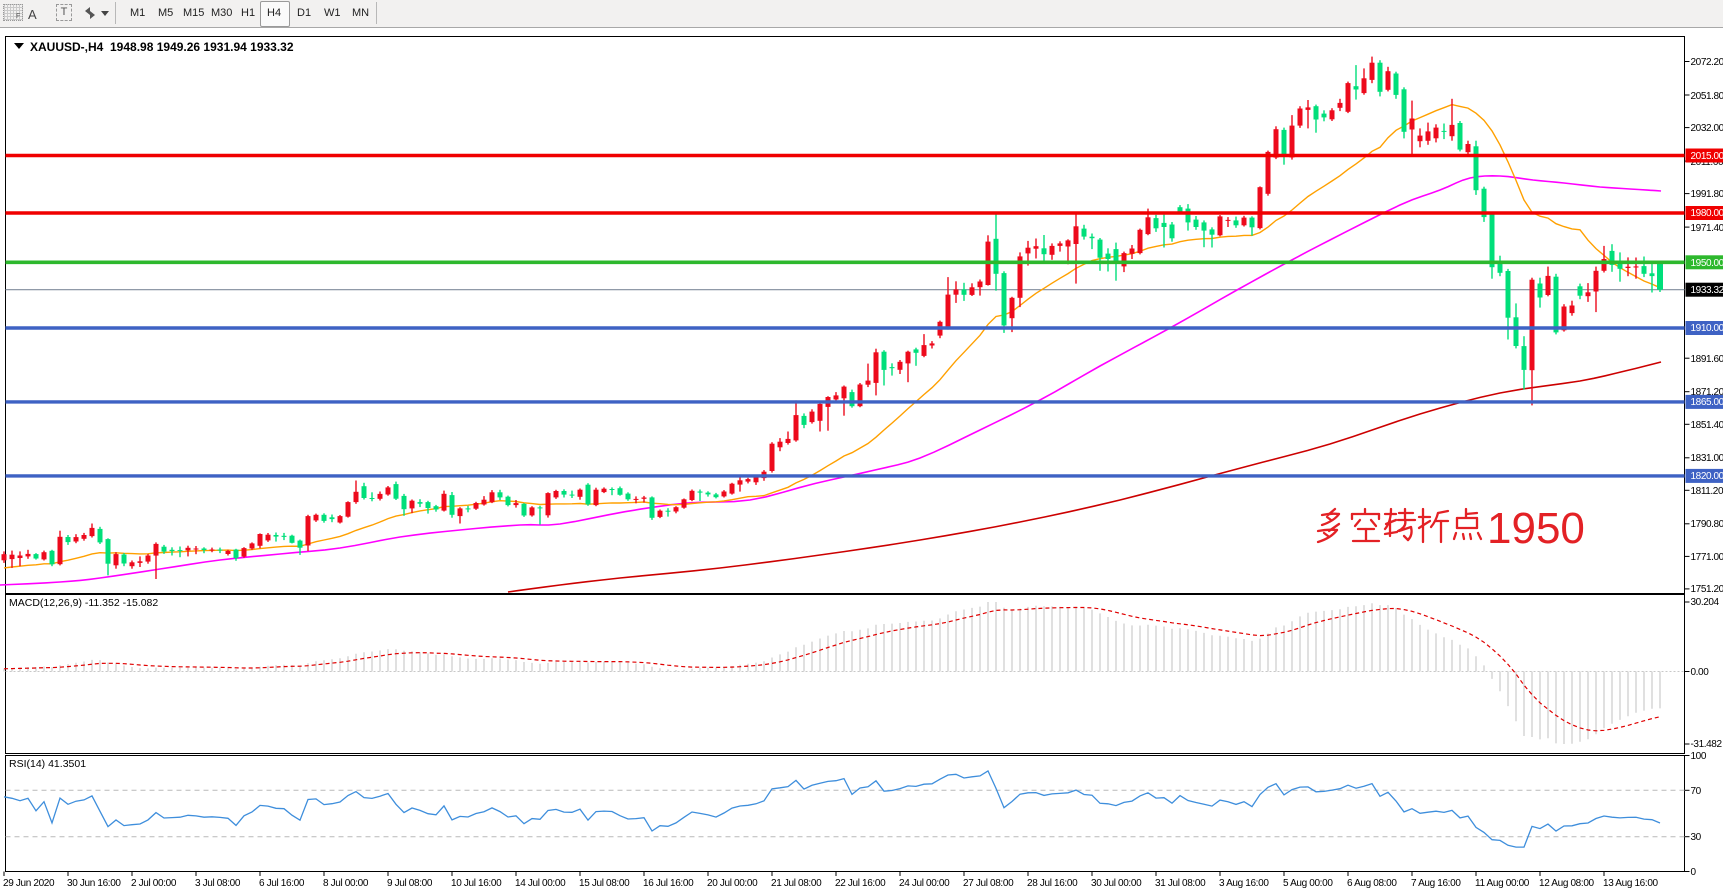  What do you see at coordinates (1707, 359) in the screenshot?
I see `svg-text: 1891.60` at bounding box center [1707, 359].